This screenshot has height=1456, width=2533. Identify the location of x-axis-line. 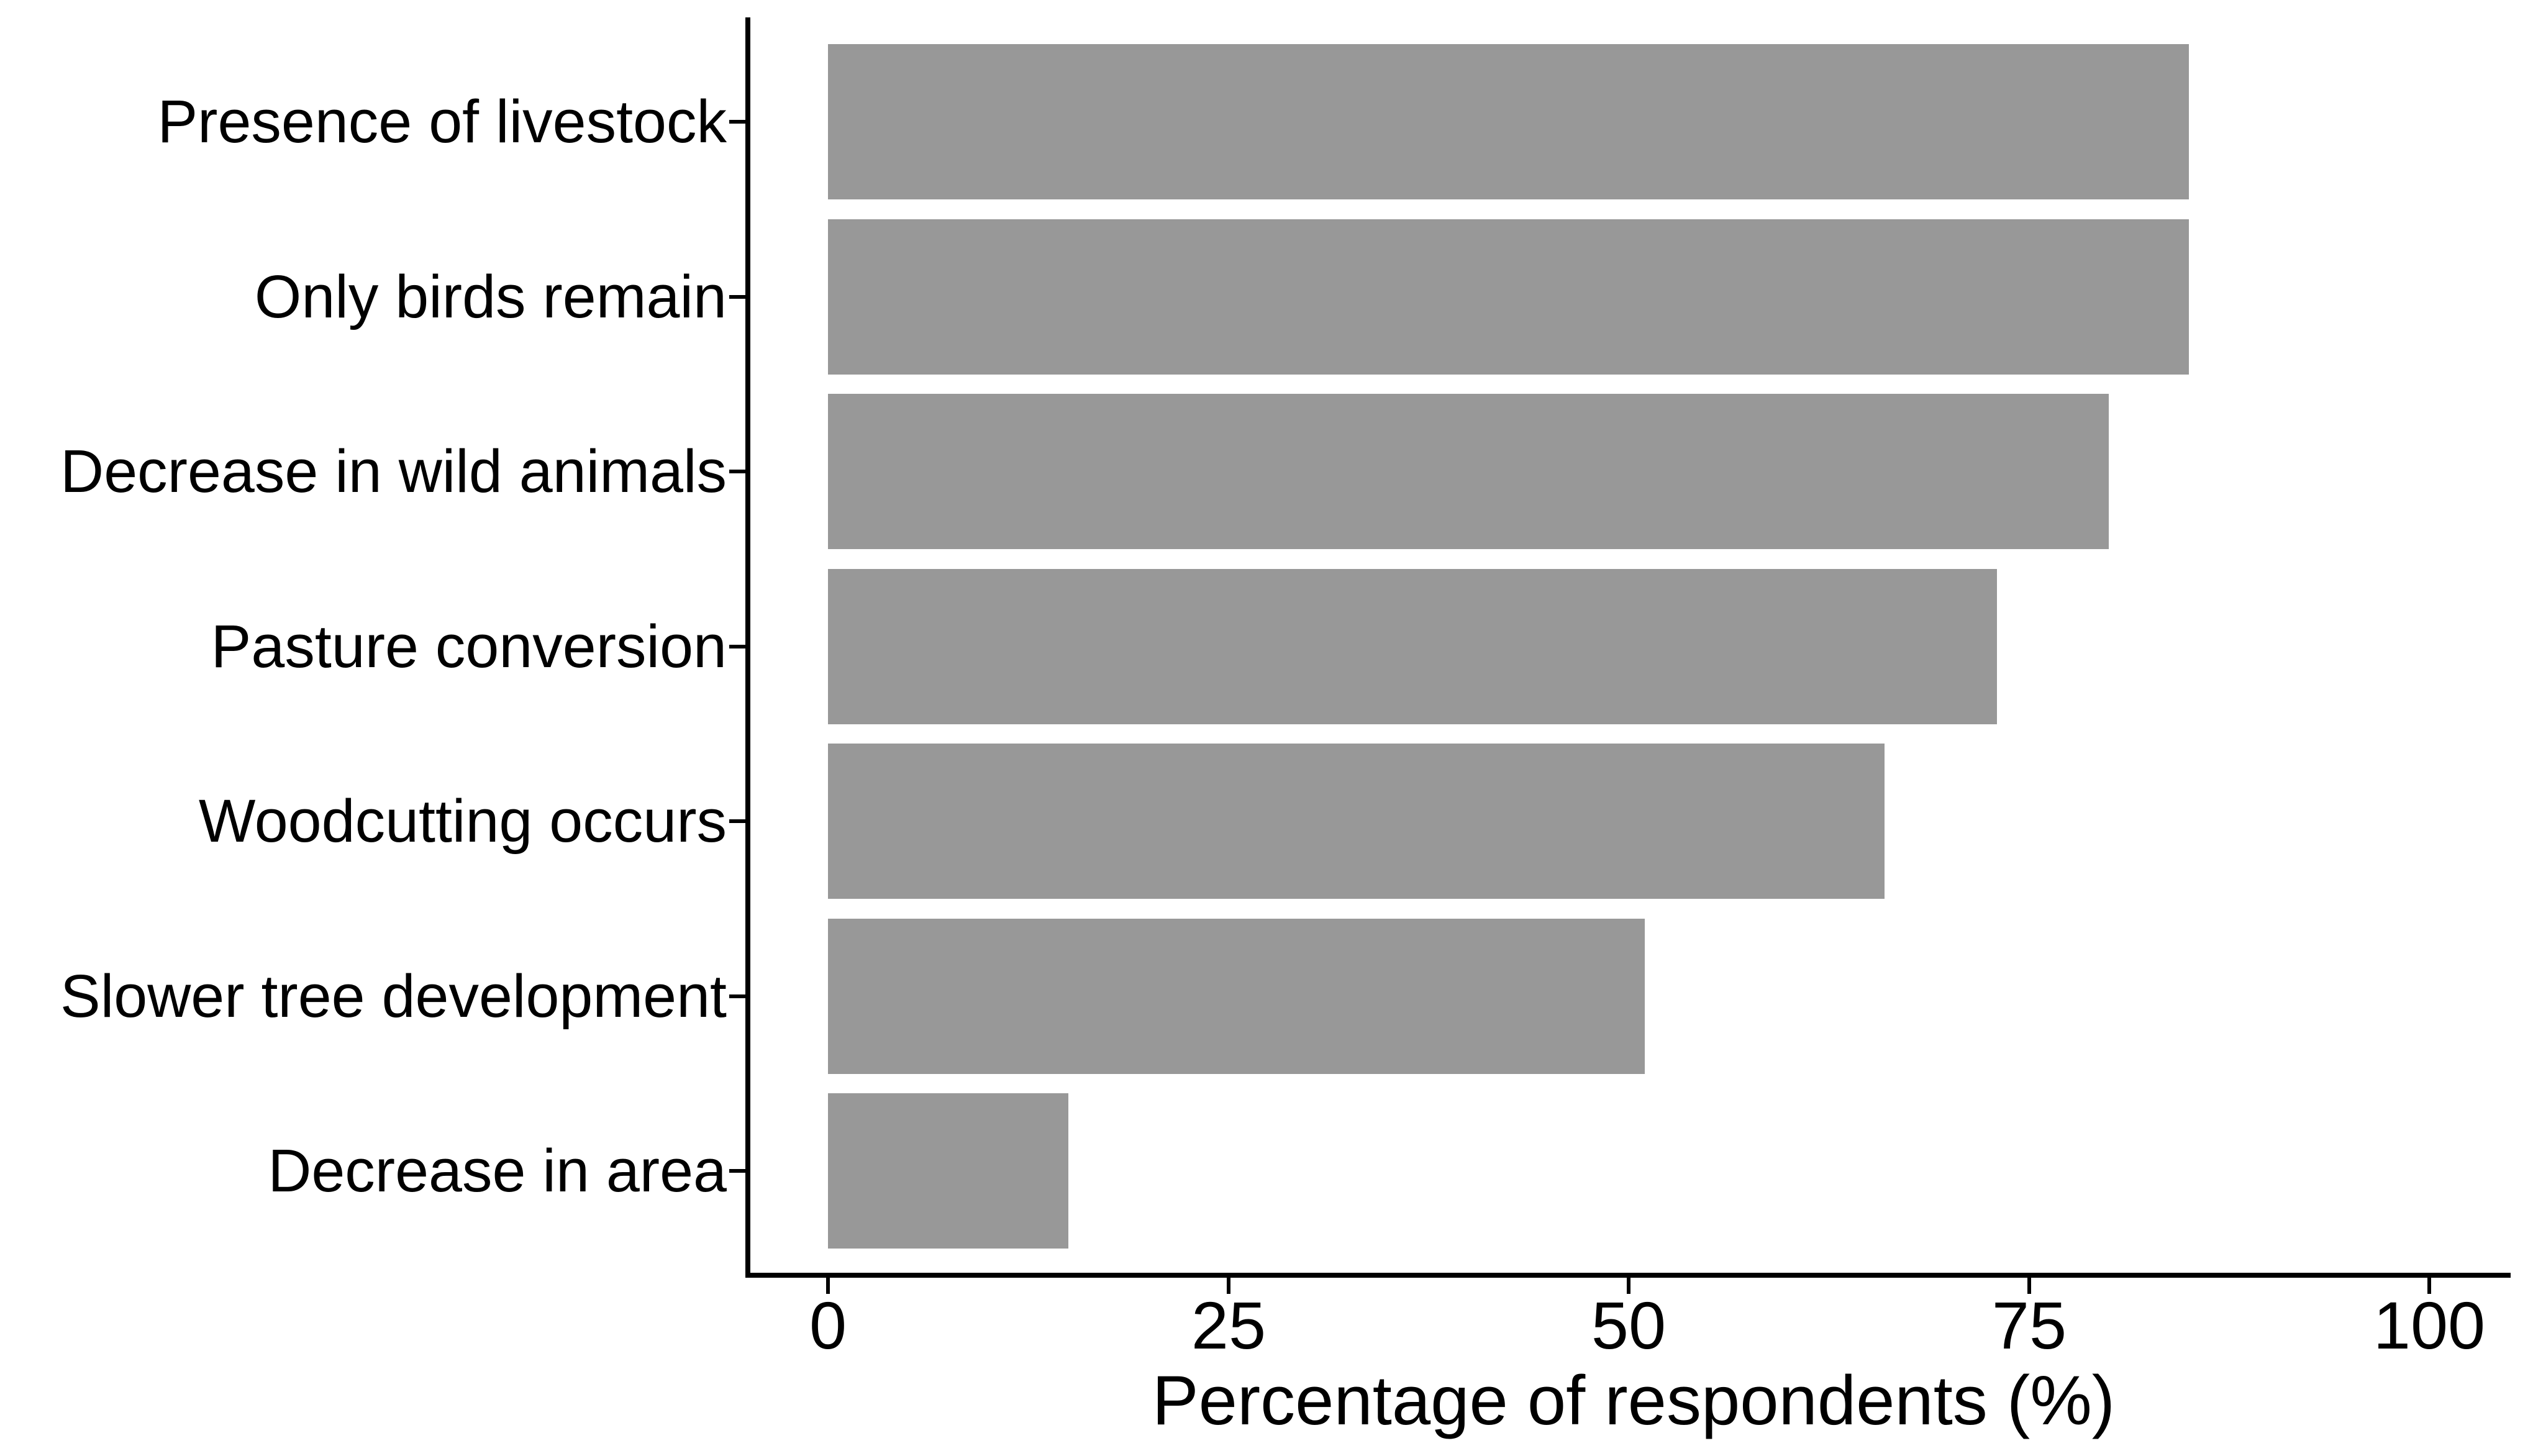
(1628, 1275).